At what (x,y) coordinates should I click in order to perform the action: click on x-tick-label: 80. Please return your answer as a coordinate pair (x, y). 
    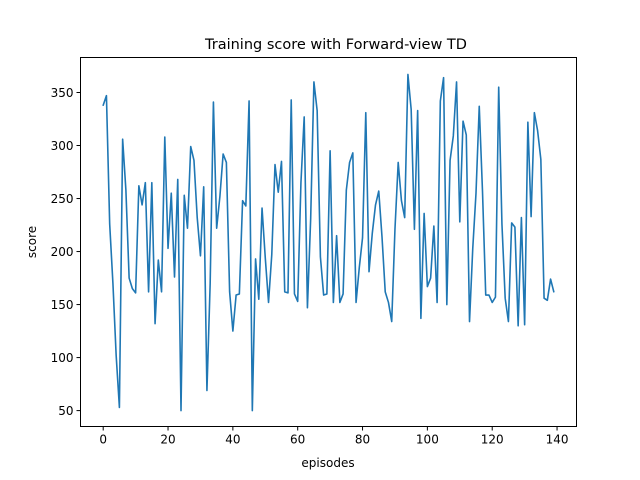
    Looking at the image, I should click on (362, 440).